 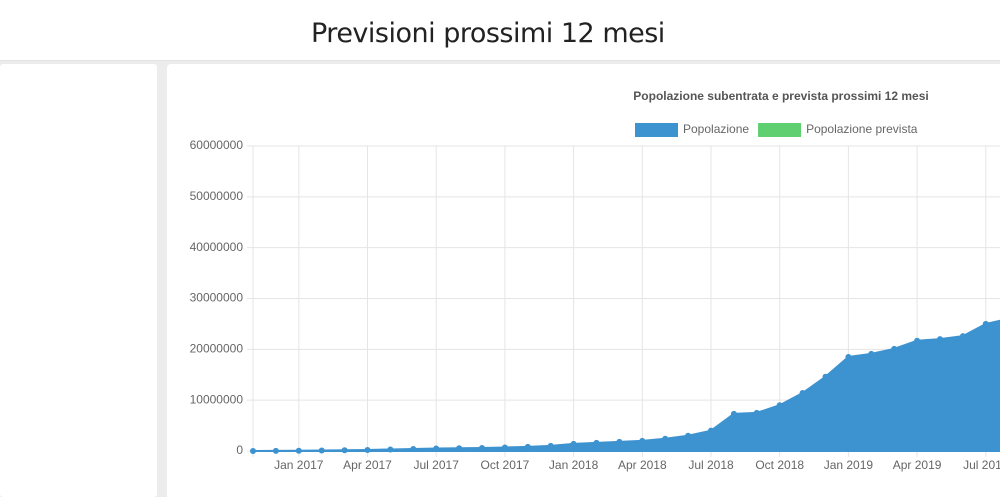 I want to click on x-tick-label: Jul 2017, so click(x=437, y=465).